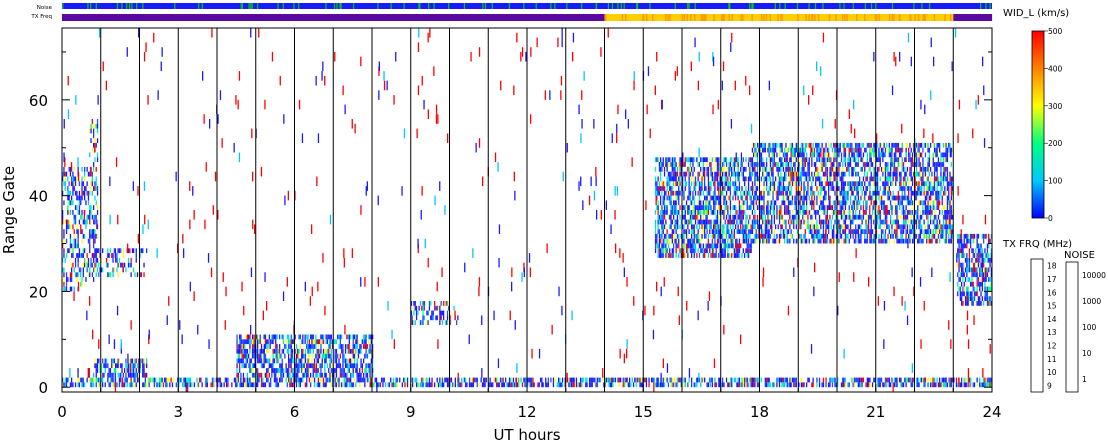  I want to click on txfreq-strip-label: TX Freq, so click(41, 17).